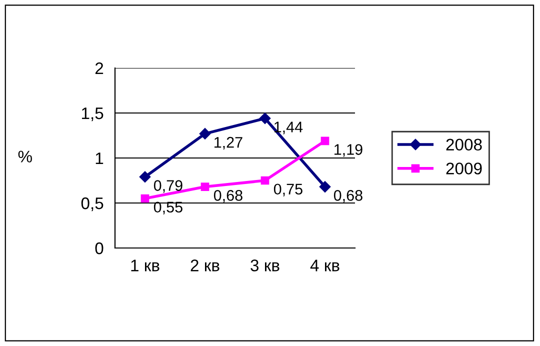  What do you see at coordinates (25, 156) in the screenshot?
I see `y-axis-title: %` at bounding box center [25, 156].